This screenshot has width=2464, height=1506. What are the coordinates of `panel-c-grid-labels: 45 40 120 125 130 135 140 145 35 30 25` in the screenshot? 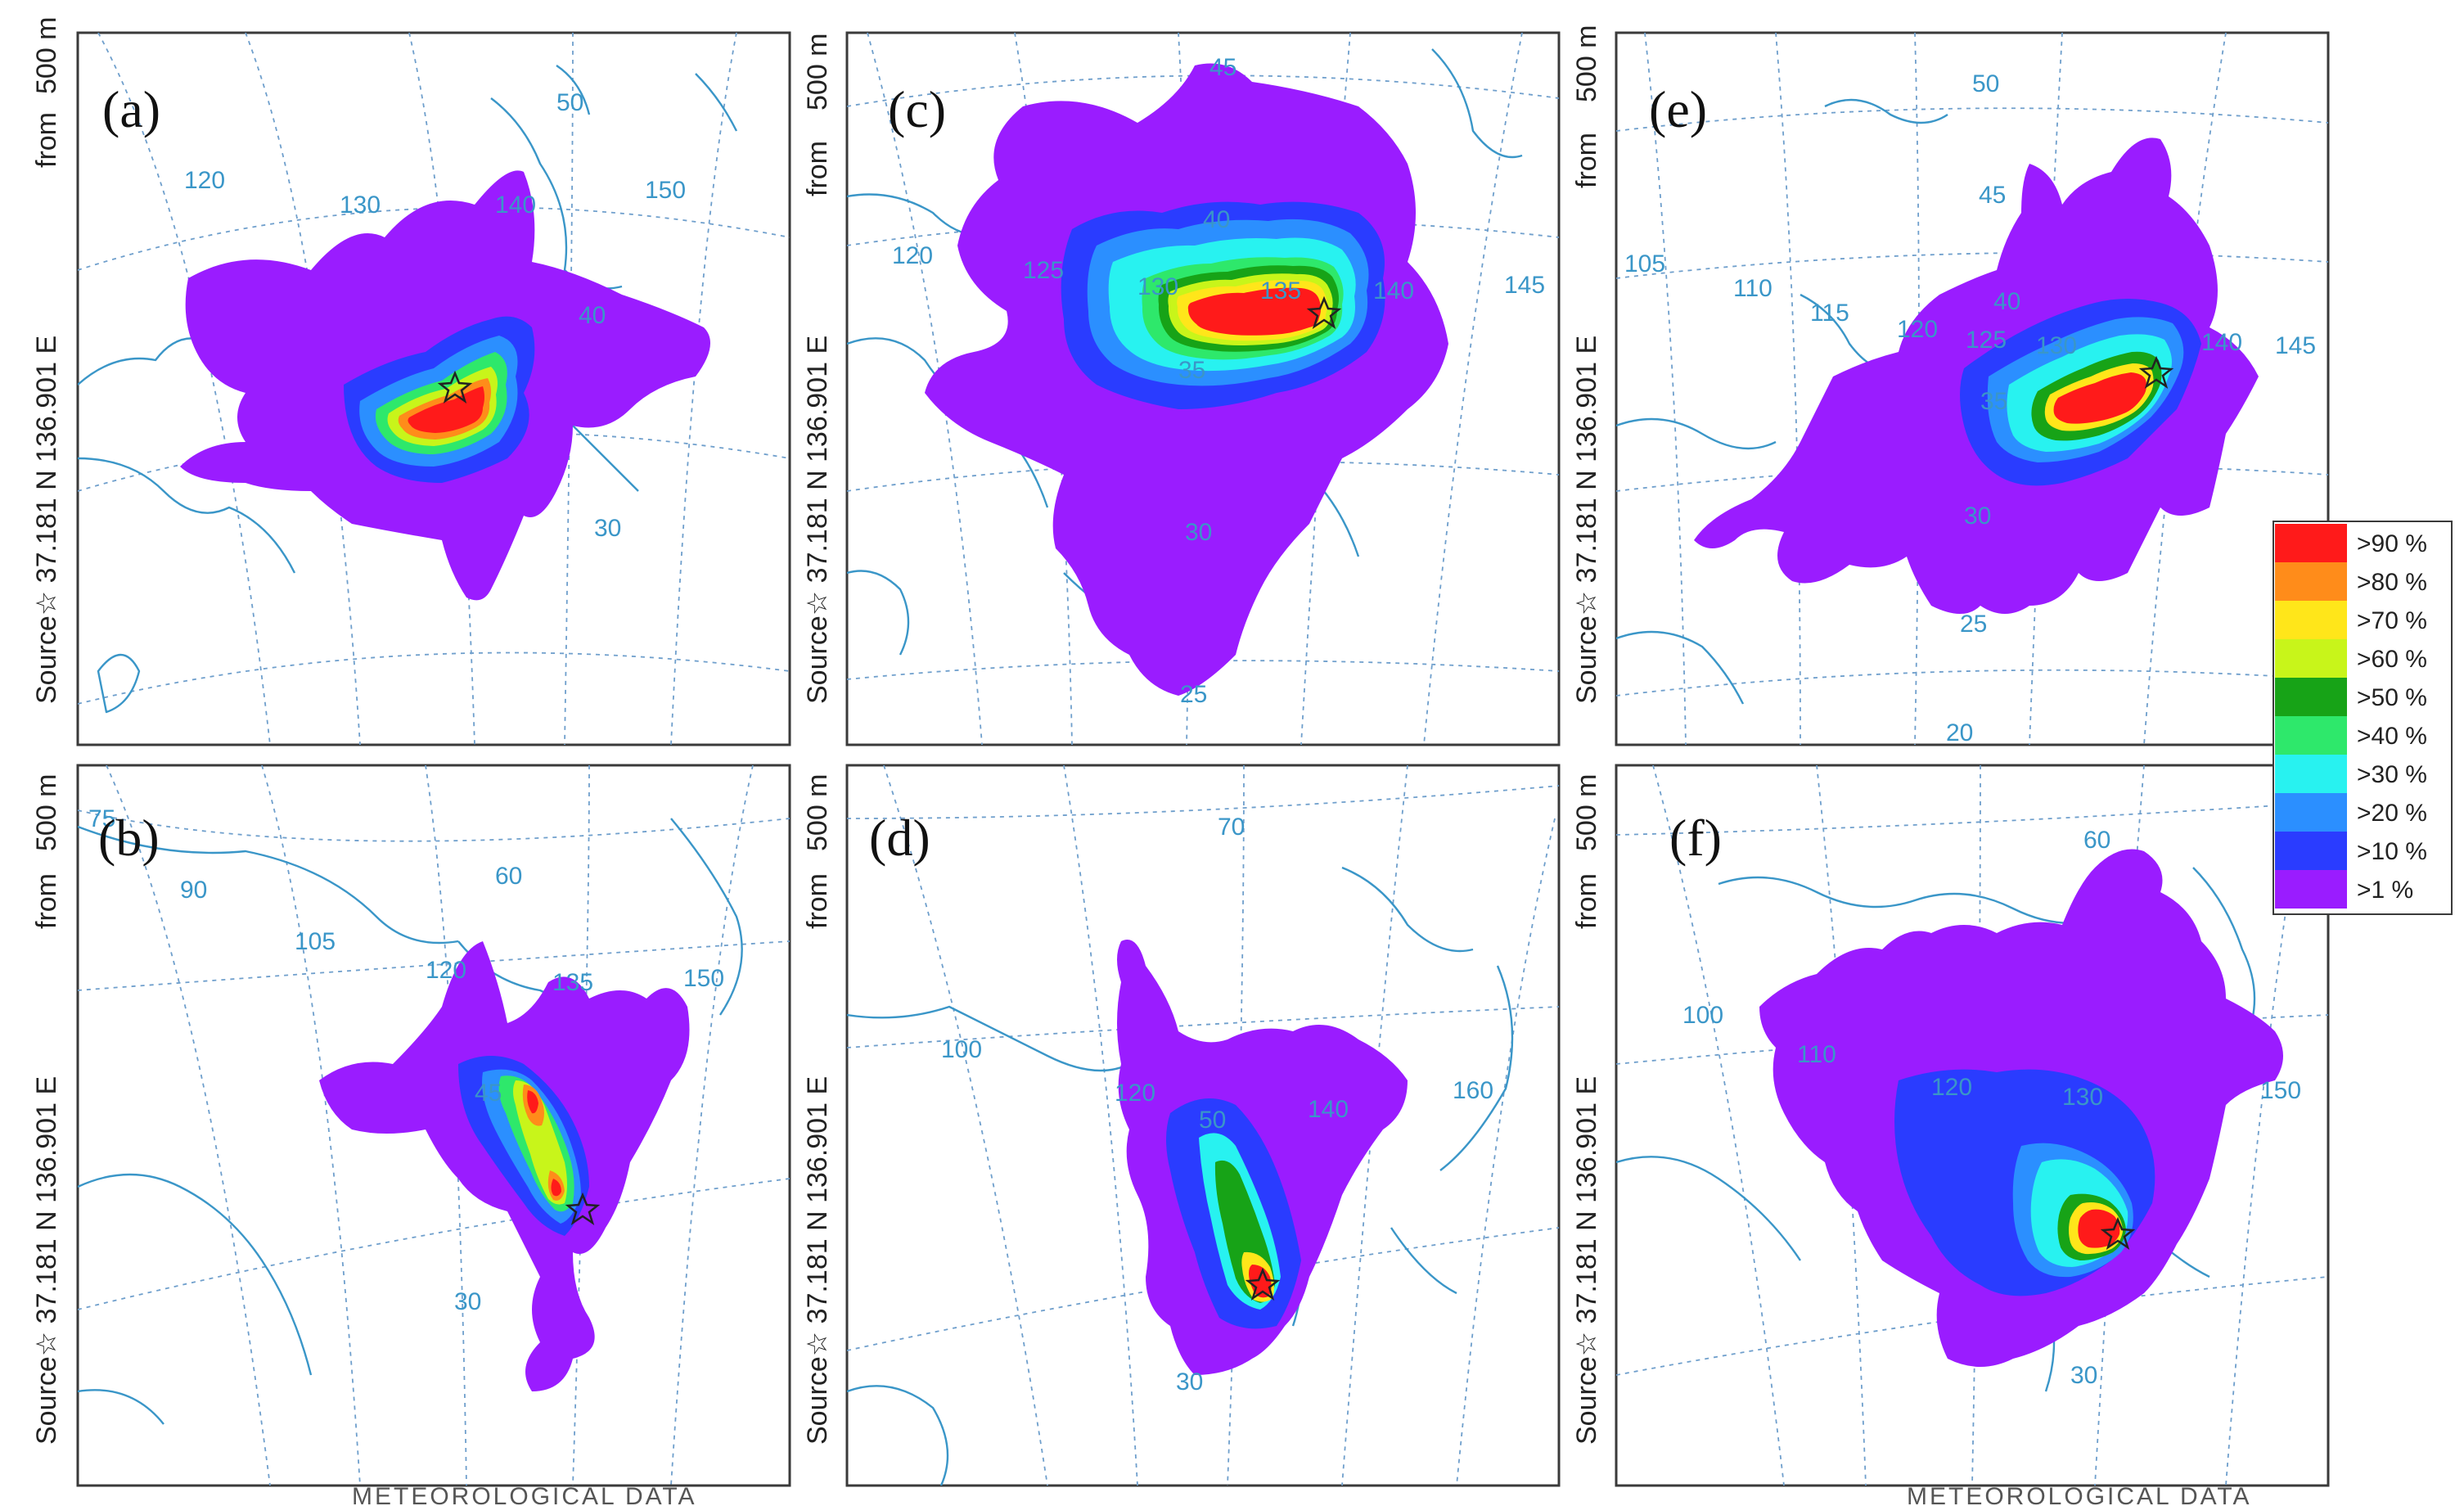 It's located at (1218, 381).